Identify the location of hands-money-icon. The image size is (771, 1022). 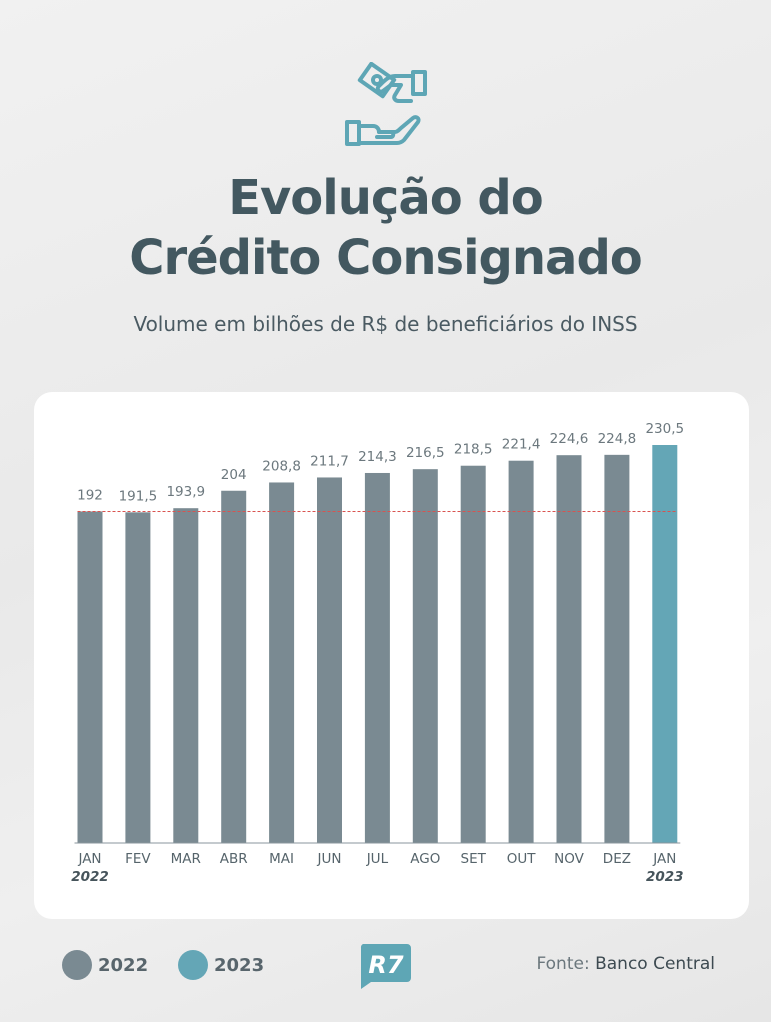
(386, 104).